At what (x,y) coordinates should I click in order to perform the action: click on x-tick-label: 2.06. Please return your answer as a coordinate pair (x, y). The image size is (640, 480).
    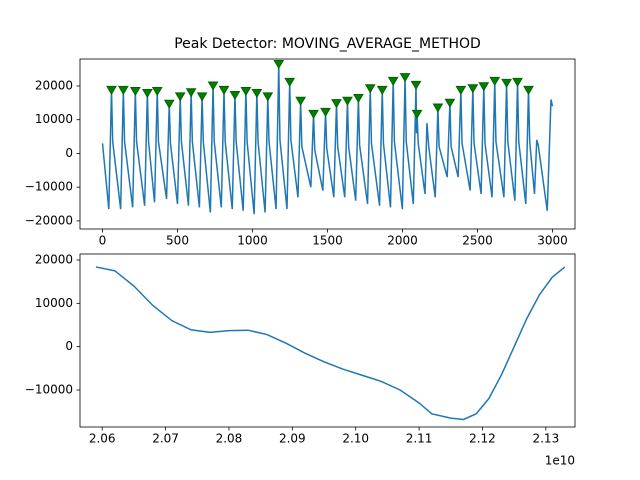
    Looking at the image, I should click on (102, 439).